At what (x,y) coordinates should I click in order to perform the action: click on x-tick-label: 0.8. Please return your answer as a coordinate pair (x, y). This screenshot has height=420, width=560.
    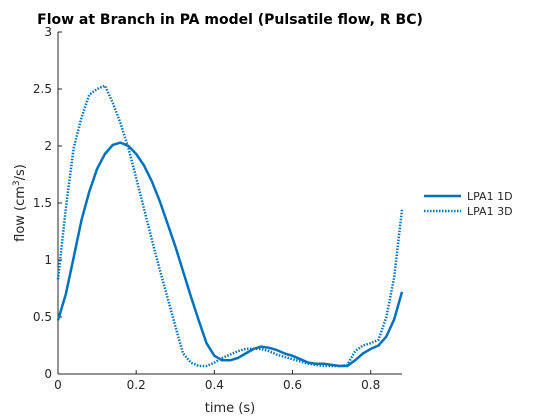
    Looking at the image, I should click on (370, 385).